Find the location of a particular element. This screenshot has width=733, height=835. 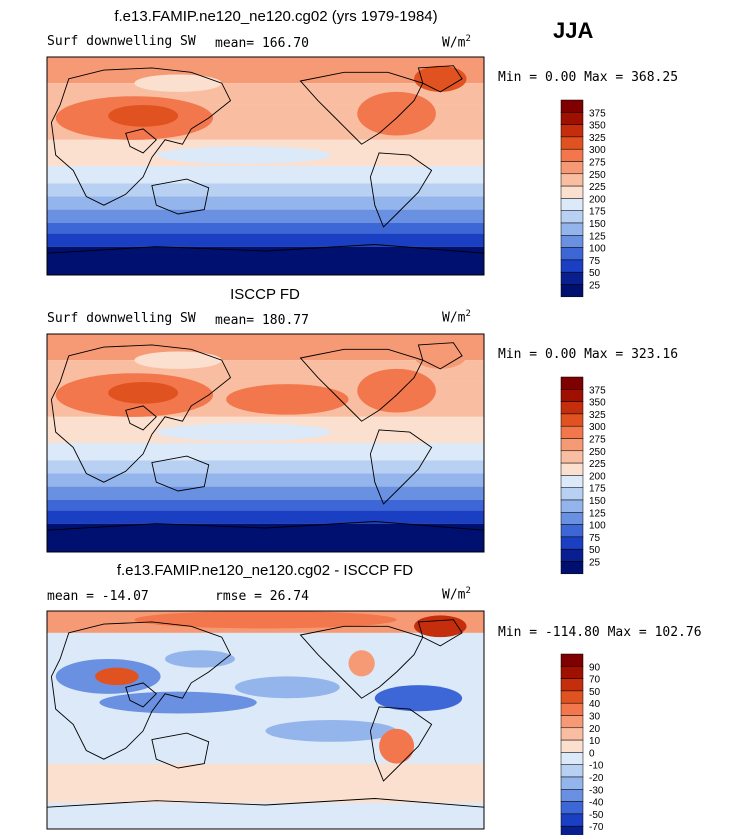

panel1-field: Surf downwelling SW is located at coordinates (121, 41).